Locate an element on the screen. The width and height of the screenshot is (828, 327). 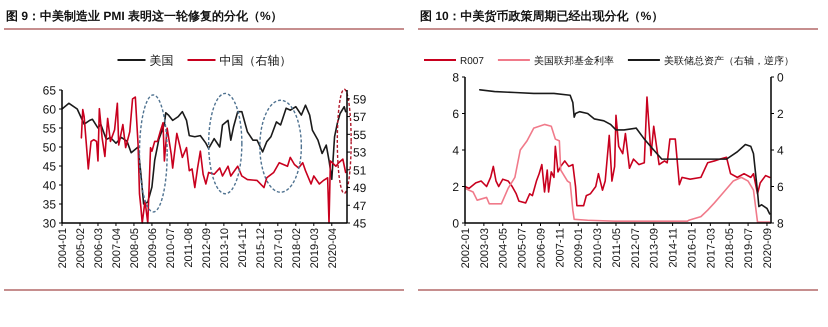
y-tick-label: 4 is located at coordinates (456, 151).